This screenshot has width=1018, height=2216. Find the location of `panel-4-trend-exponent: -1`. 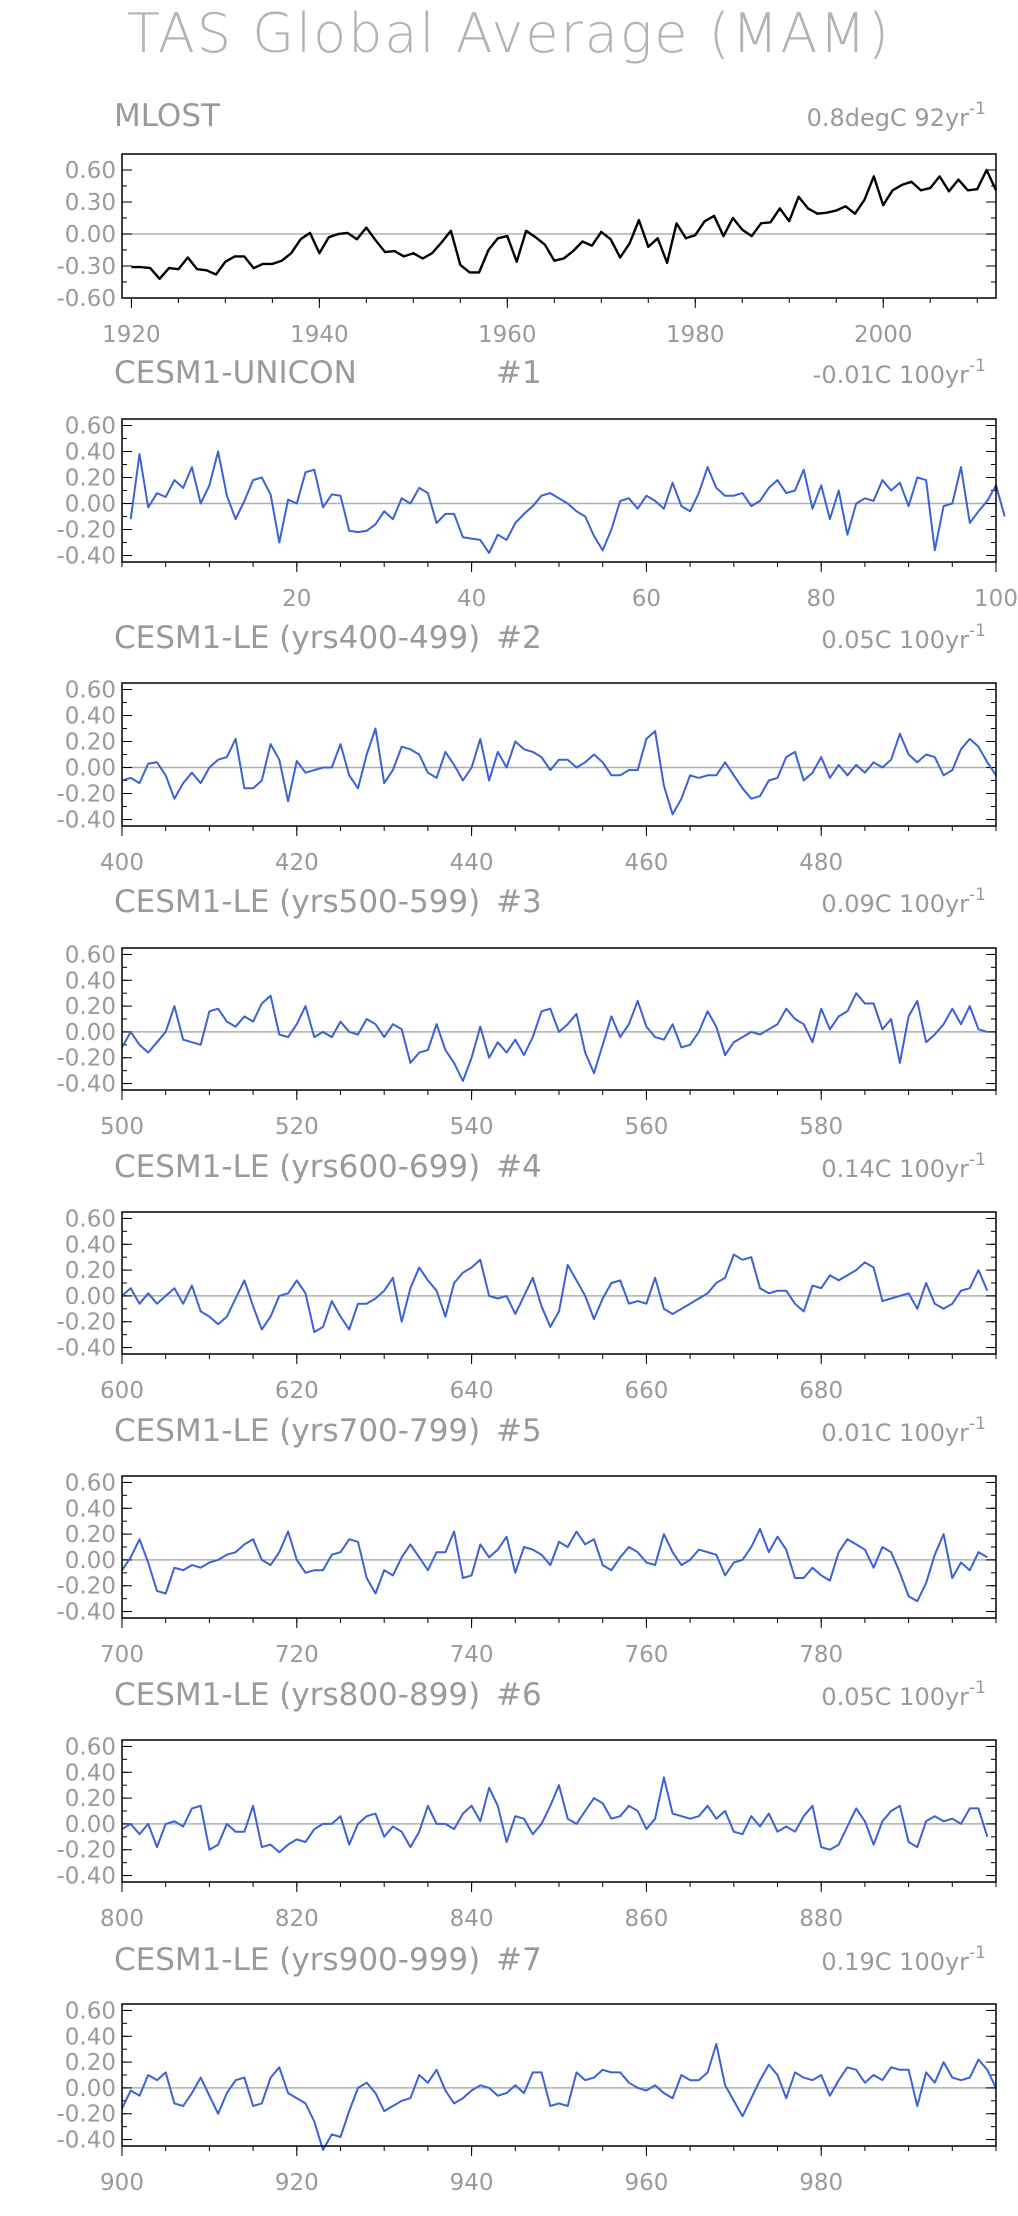

panel-4-trend-exponent: -1 is located at coordinates (977, 895).